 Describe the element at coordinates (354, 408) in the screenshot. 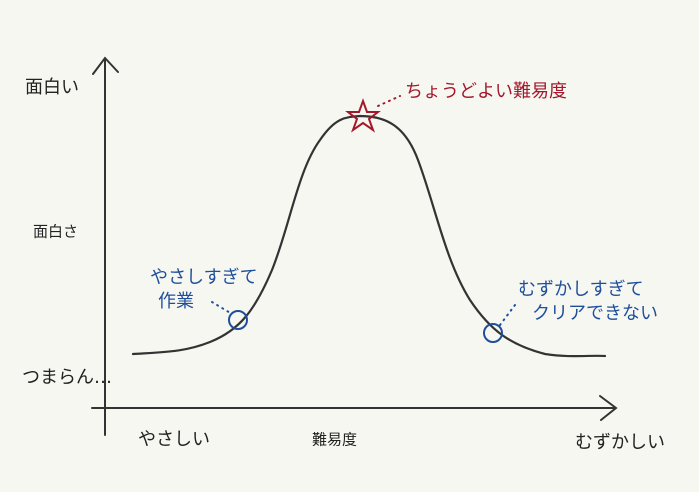

I see `x-axis` at that location.